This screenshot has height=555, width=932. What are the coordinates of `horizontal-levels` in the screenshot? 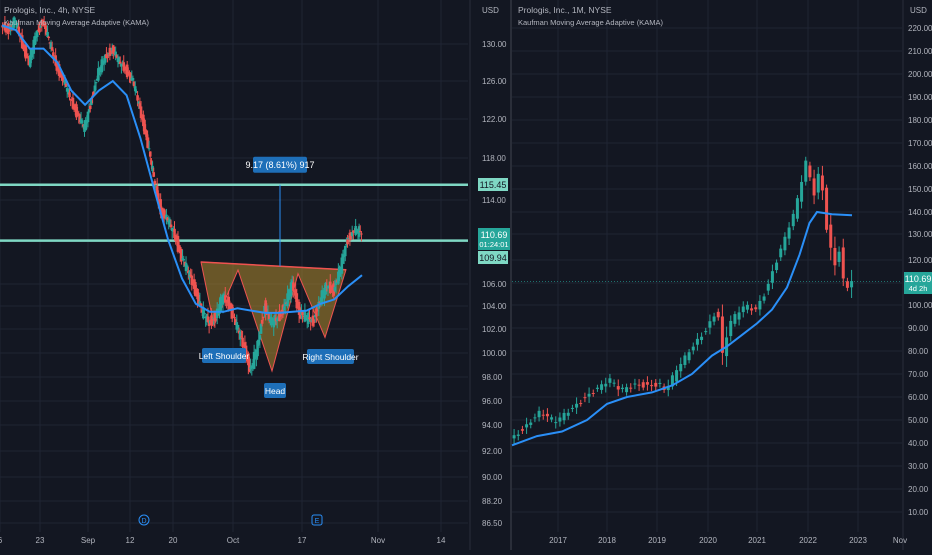 It's located at (234, 212).